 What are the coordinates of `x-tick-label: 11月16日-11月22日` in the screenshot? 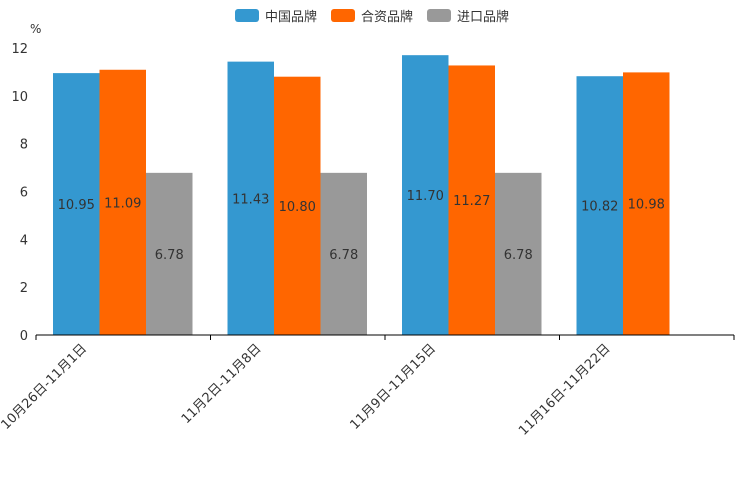 It's located at (564, 389).